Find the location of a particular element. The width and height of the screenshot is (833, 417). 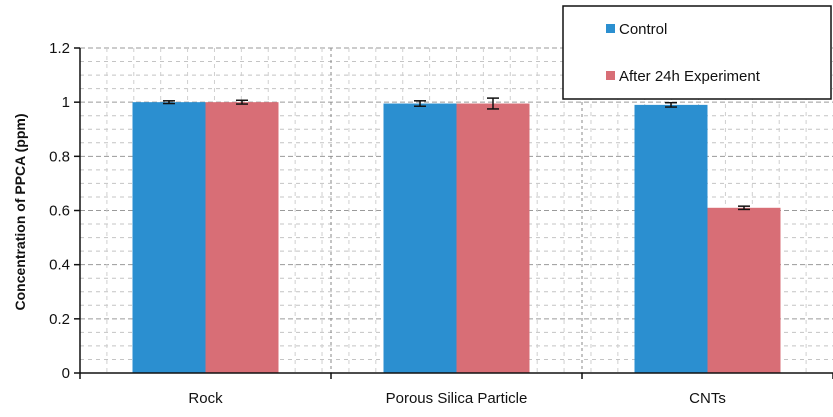

y-tick-label: 1 is located at coordinates (66, 102).